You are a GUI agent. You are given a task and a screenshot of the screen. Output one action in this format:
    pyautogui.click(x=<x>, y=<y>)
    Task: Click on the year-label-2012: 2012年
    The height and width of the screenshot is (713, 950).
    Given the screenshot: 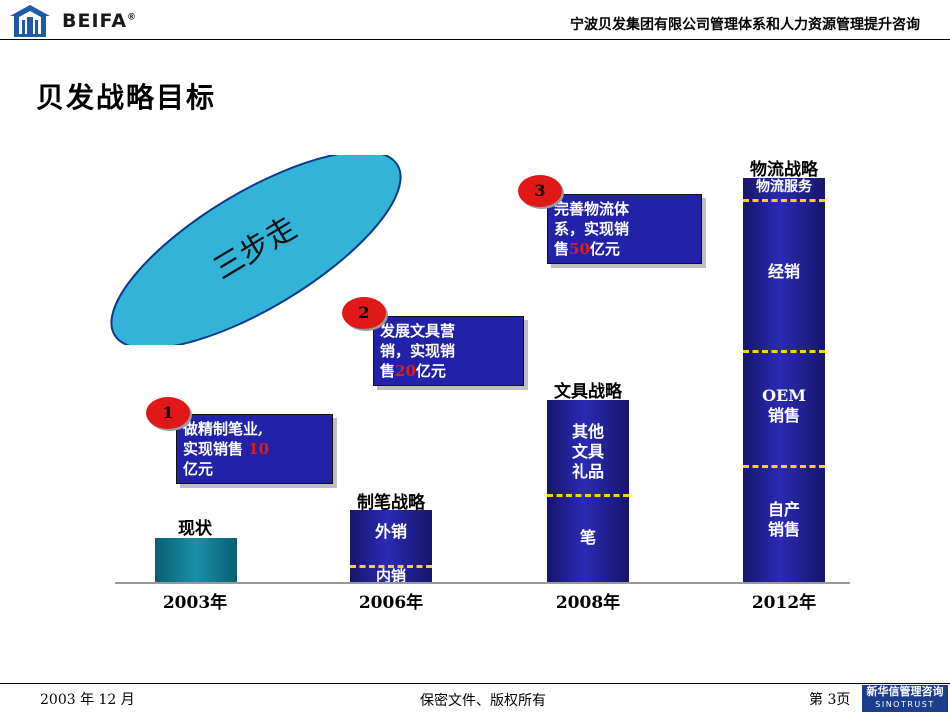 What is the action you would take?
    pyautogui.click(x=784, y=603)
    